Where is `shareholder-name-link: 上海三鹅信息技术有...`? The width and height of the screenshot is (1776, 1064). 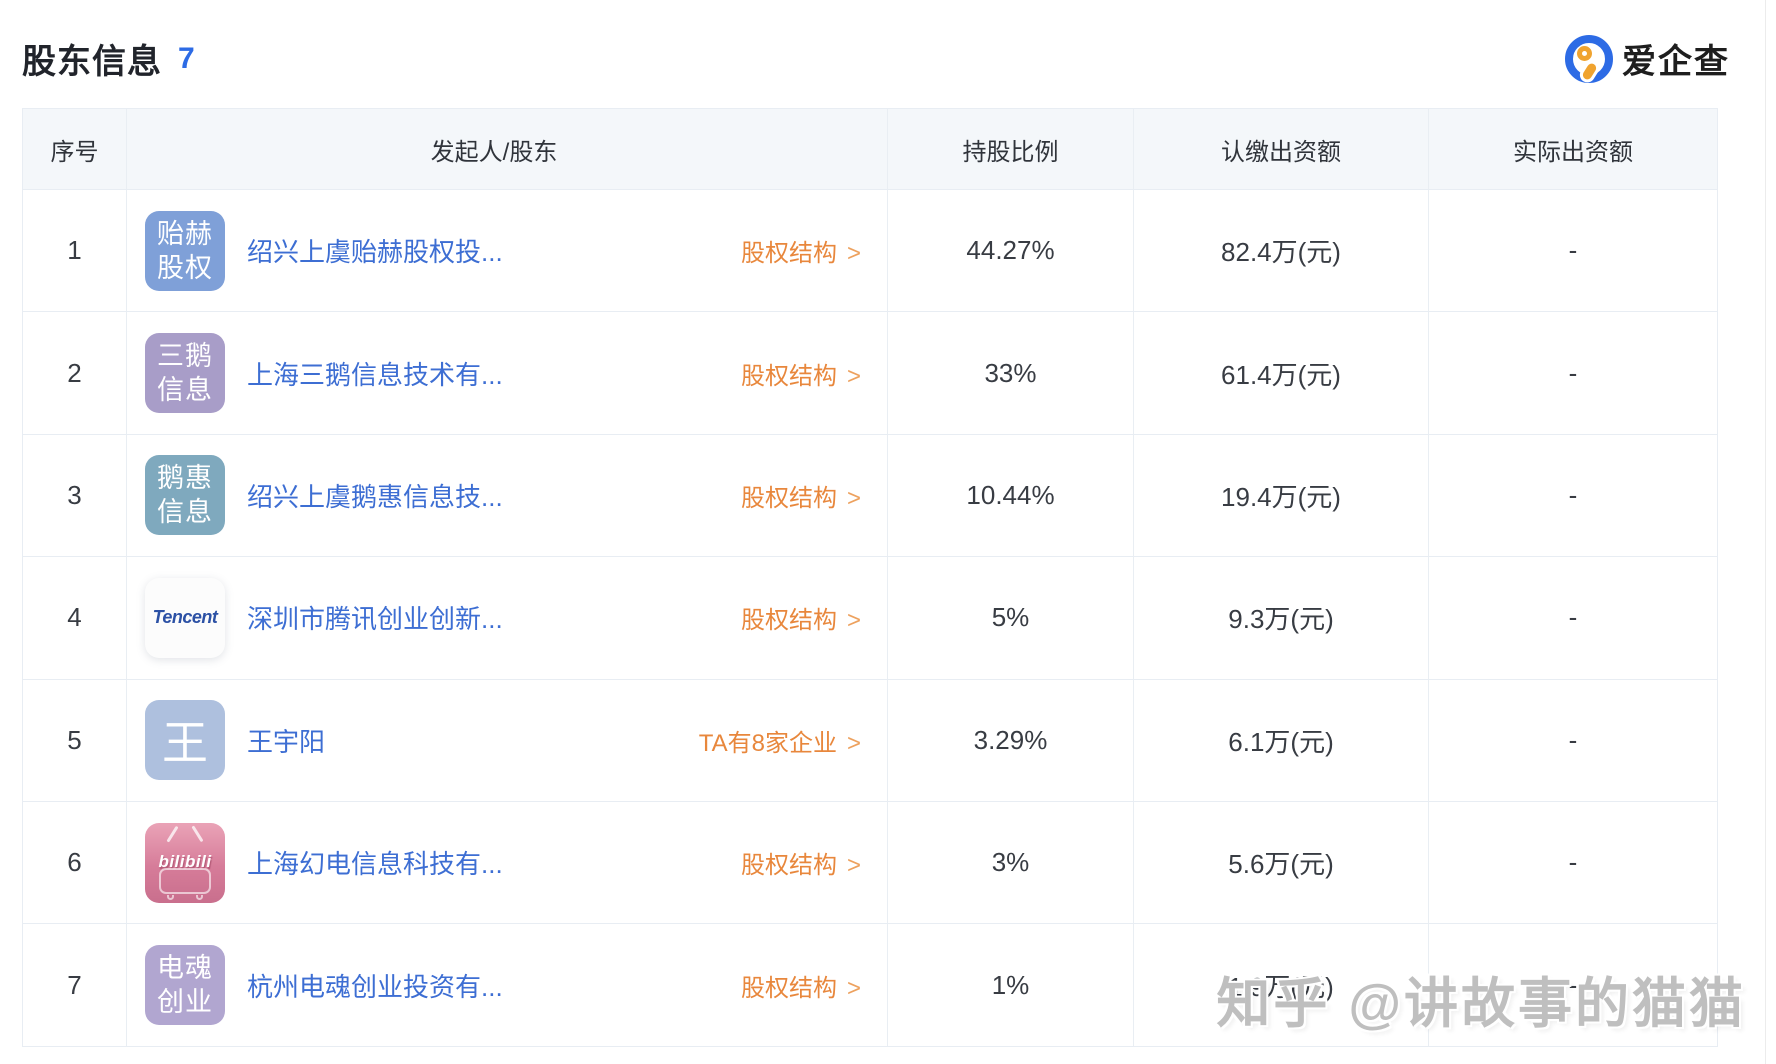
shareholder-name-link: 上海三鹅信息技术有... is located at coordinates (375, 374).